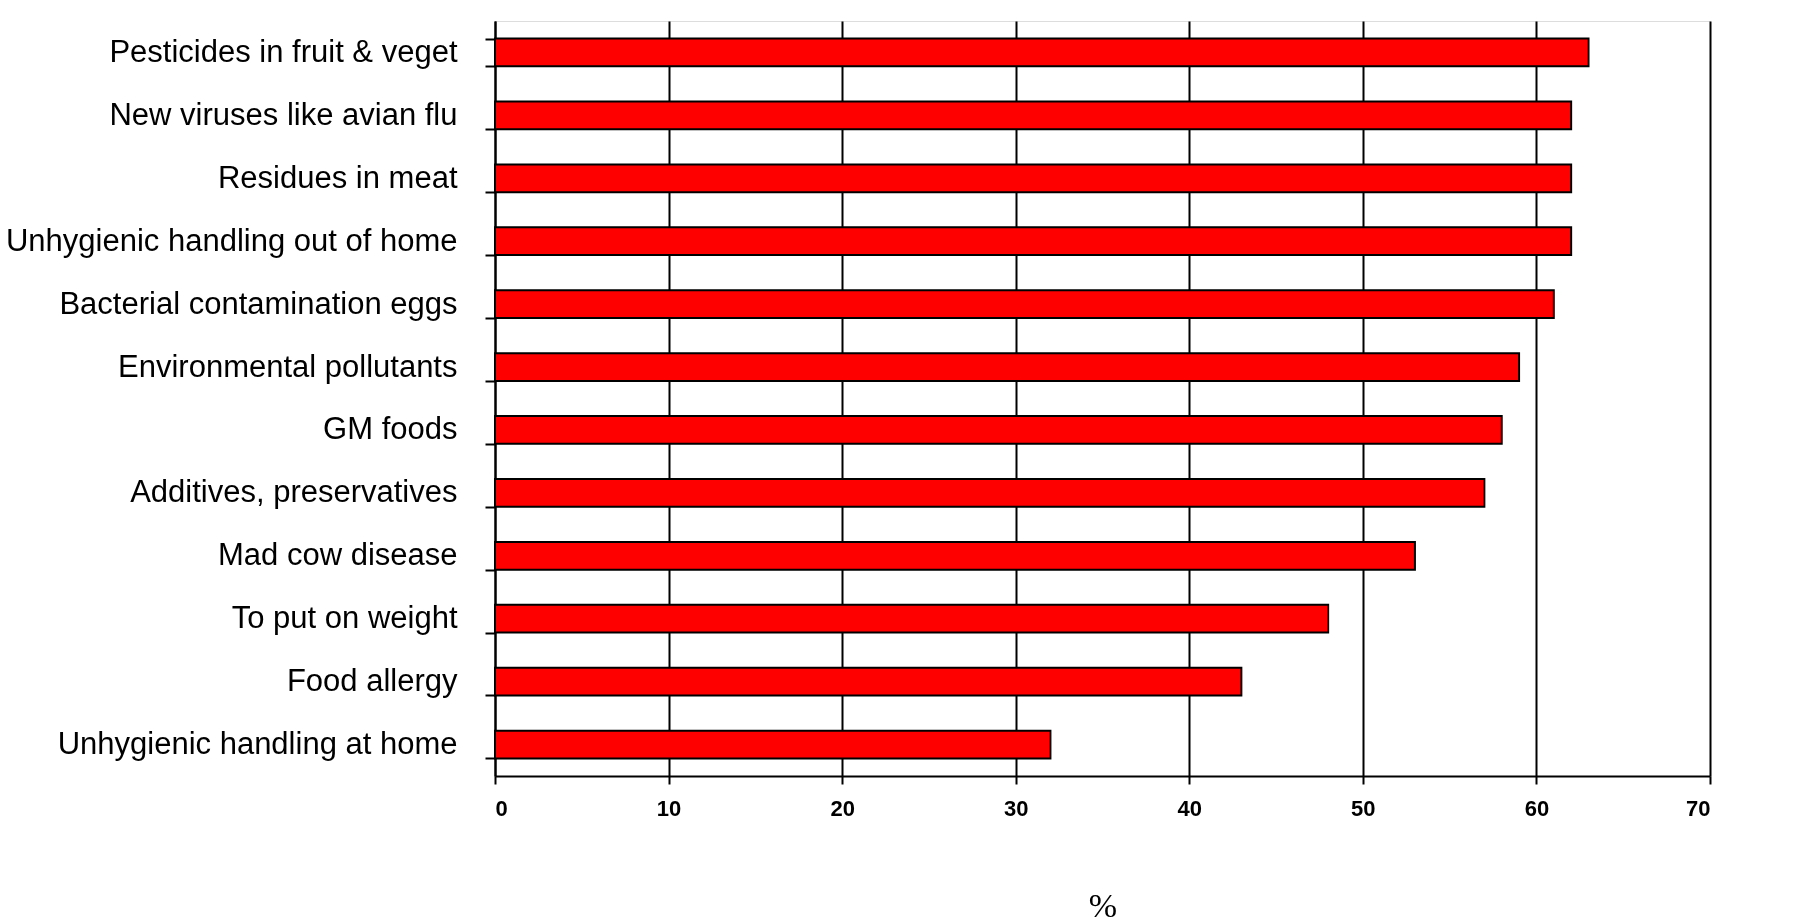 This screenshot has width=1806, height=920. I want to click on x-tick-label: 10, so click(669, 808).